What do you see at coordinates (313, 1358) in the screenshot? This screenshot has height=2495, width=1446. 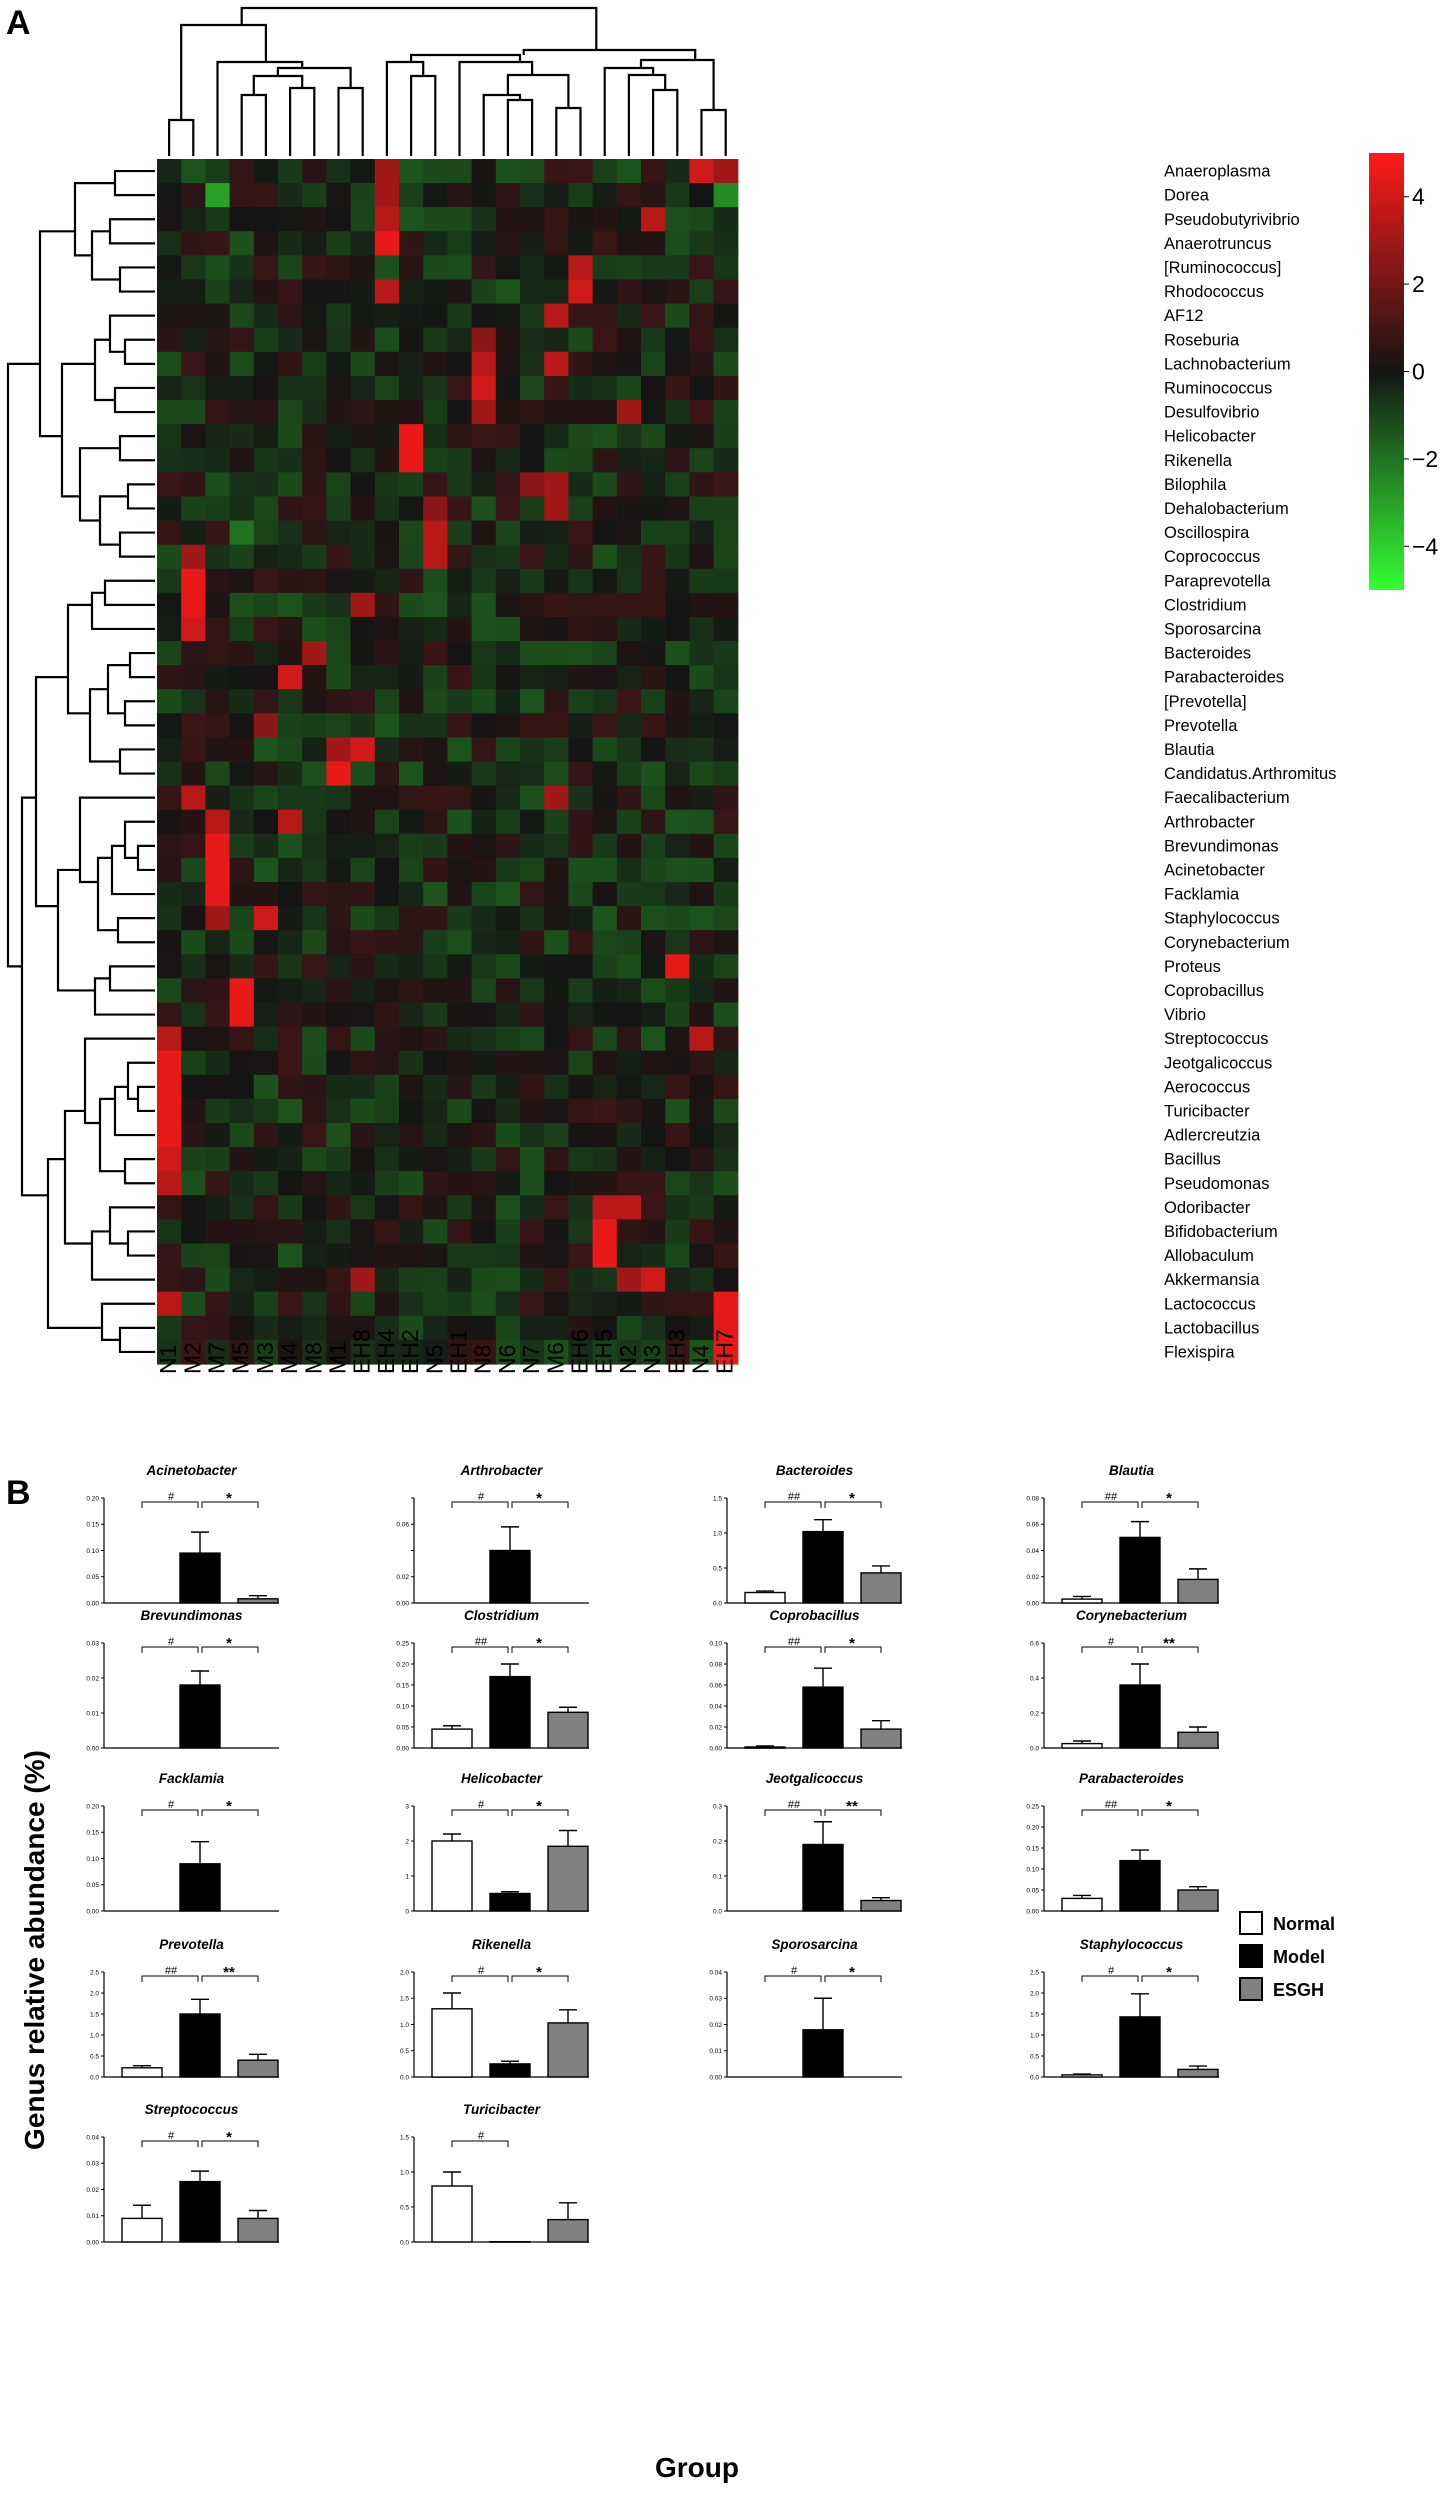 I see `heatmap-column-label: M8` at bounding box center [313, 1358].